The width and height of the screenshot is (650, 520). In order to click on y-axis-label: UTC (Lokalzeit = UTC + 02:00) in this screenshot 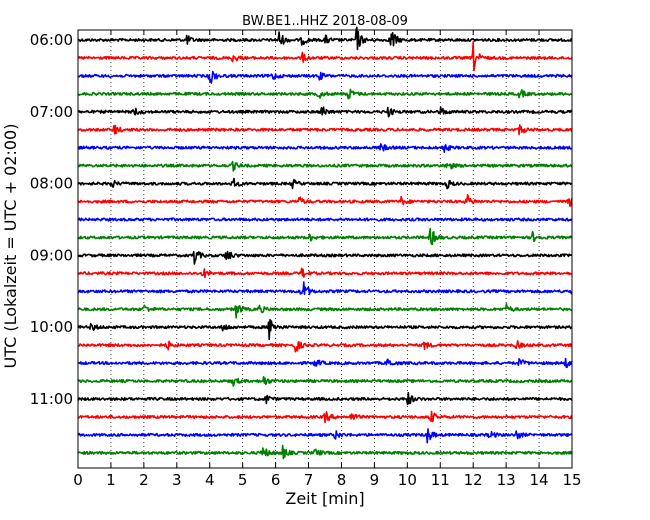, I will do `click(10, 246)`.